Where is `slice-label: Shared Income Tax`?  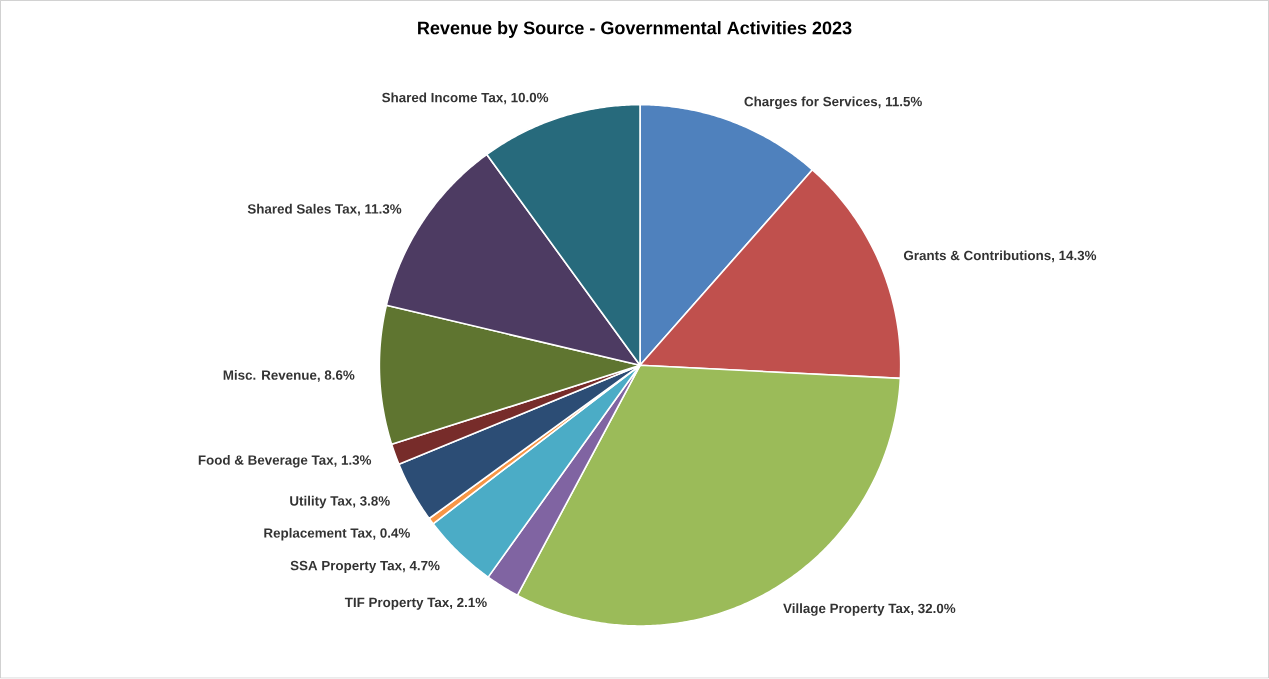 slice-label: Shared Income Tax is located at coordinates (443, 97).